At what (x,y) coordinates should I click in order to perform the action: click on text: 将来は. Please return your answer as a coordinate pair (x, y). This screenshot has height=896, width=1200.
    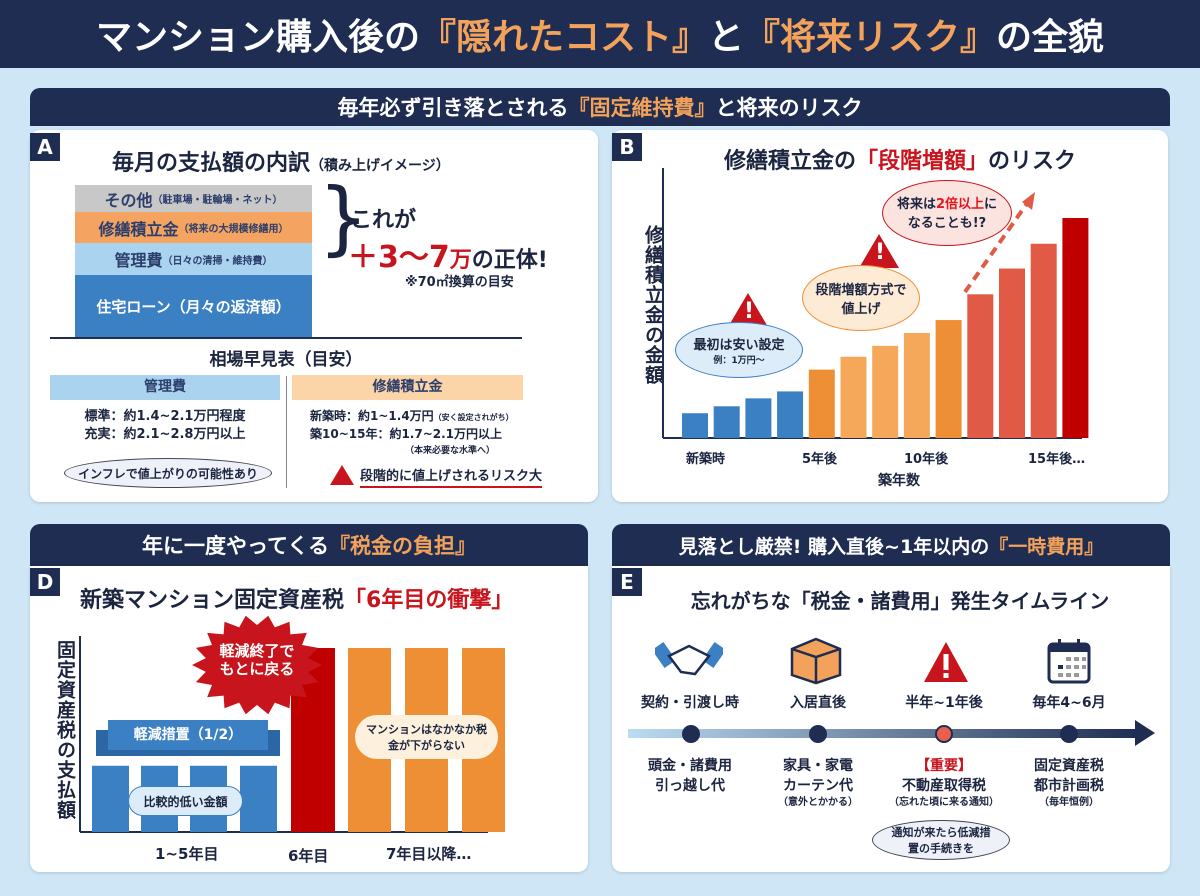
    Looking at the image, I should click on (916, 204).